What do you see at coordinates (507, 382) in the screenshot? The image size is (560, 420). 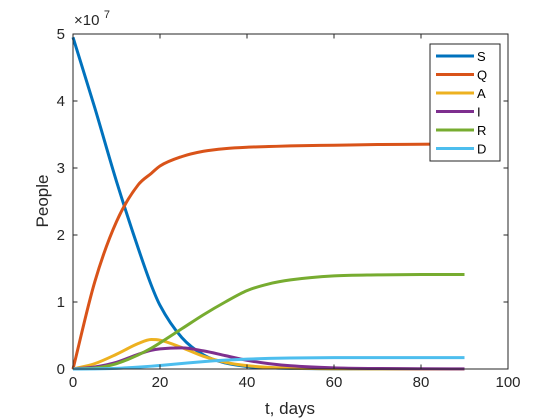 I see `x-tick-label: 100` at bounding box center [507, 382].